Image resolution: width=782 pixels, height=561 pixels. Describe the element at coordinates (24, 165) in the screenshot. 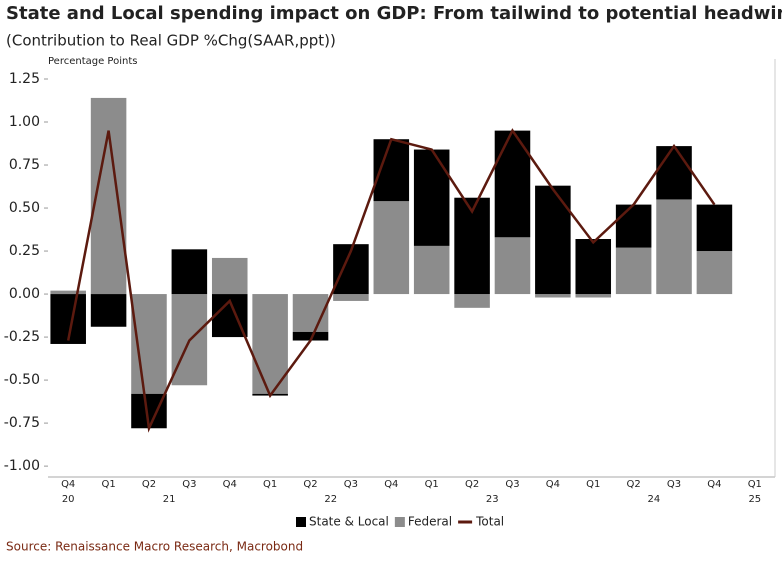

I see `y-tick-label: 0.75` at that location.